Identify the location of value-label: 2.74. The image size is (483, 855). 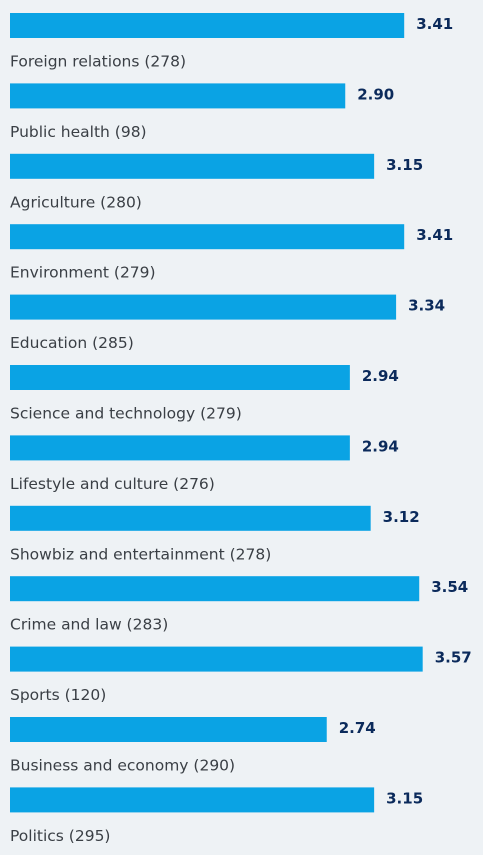
(357, 728).